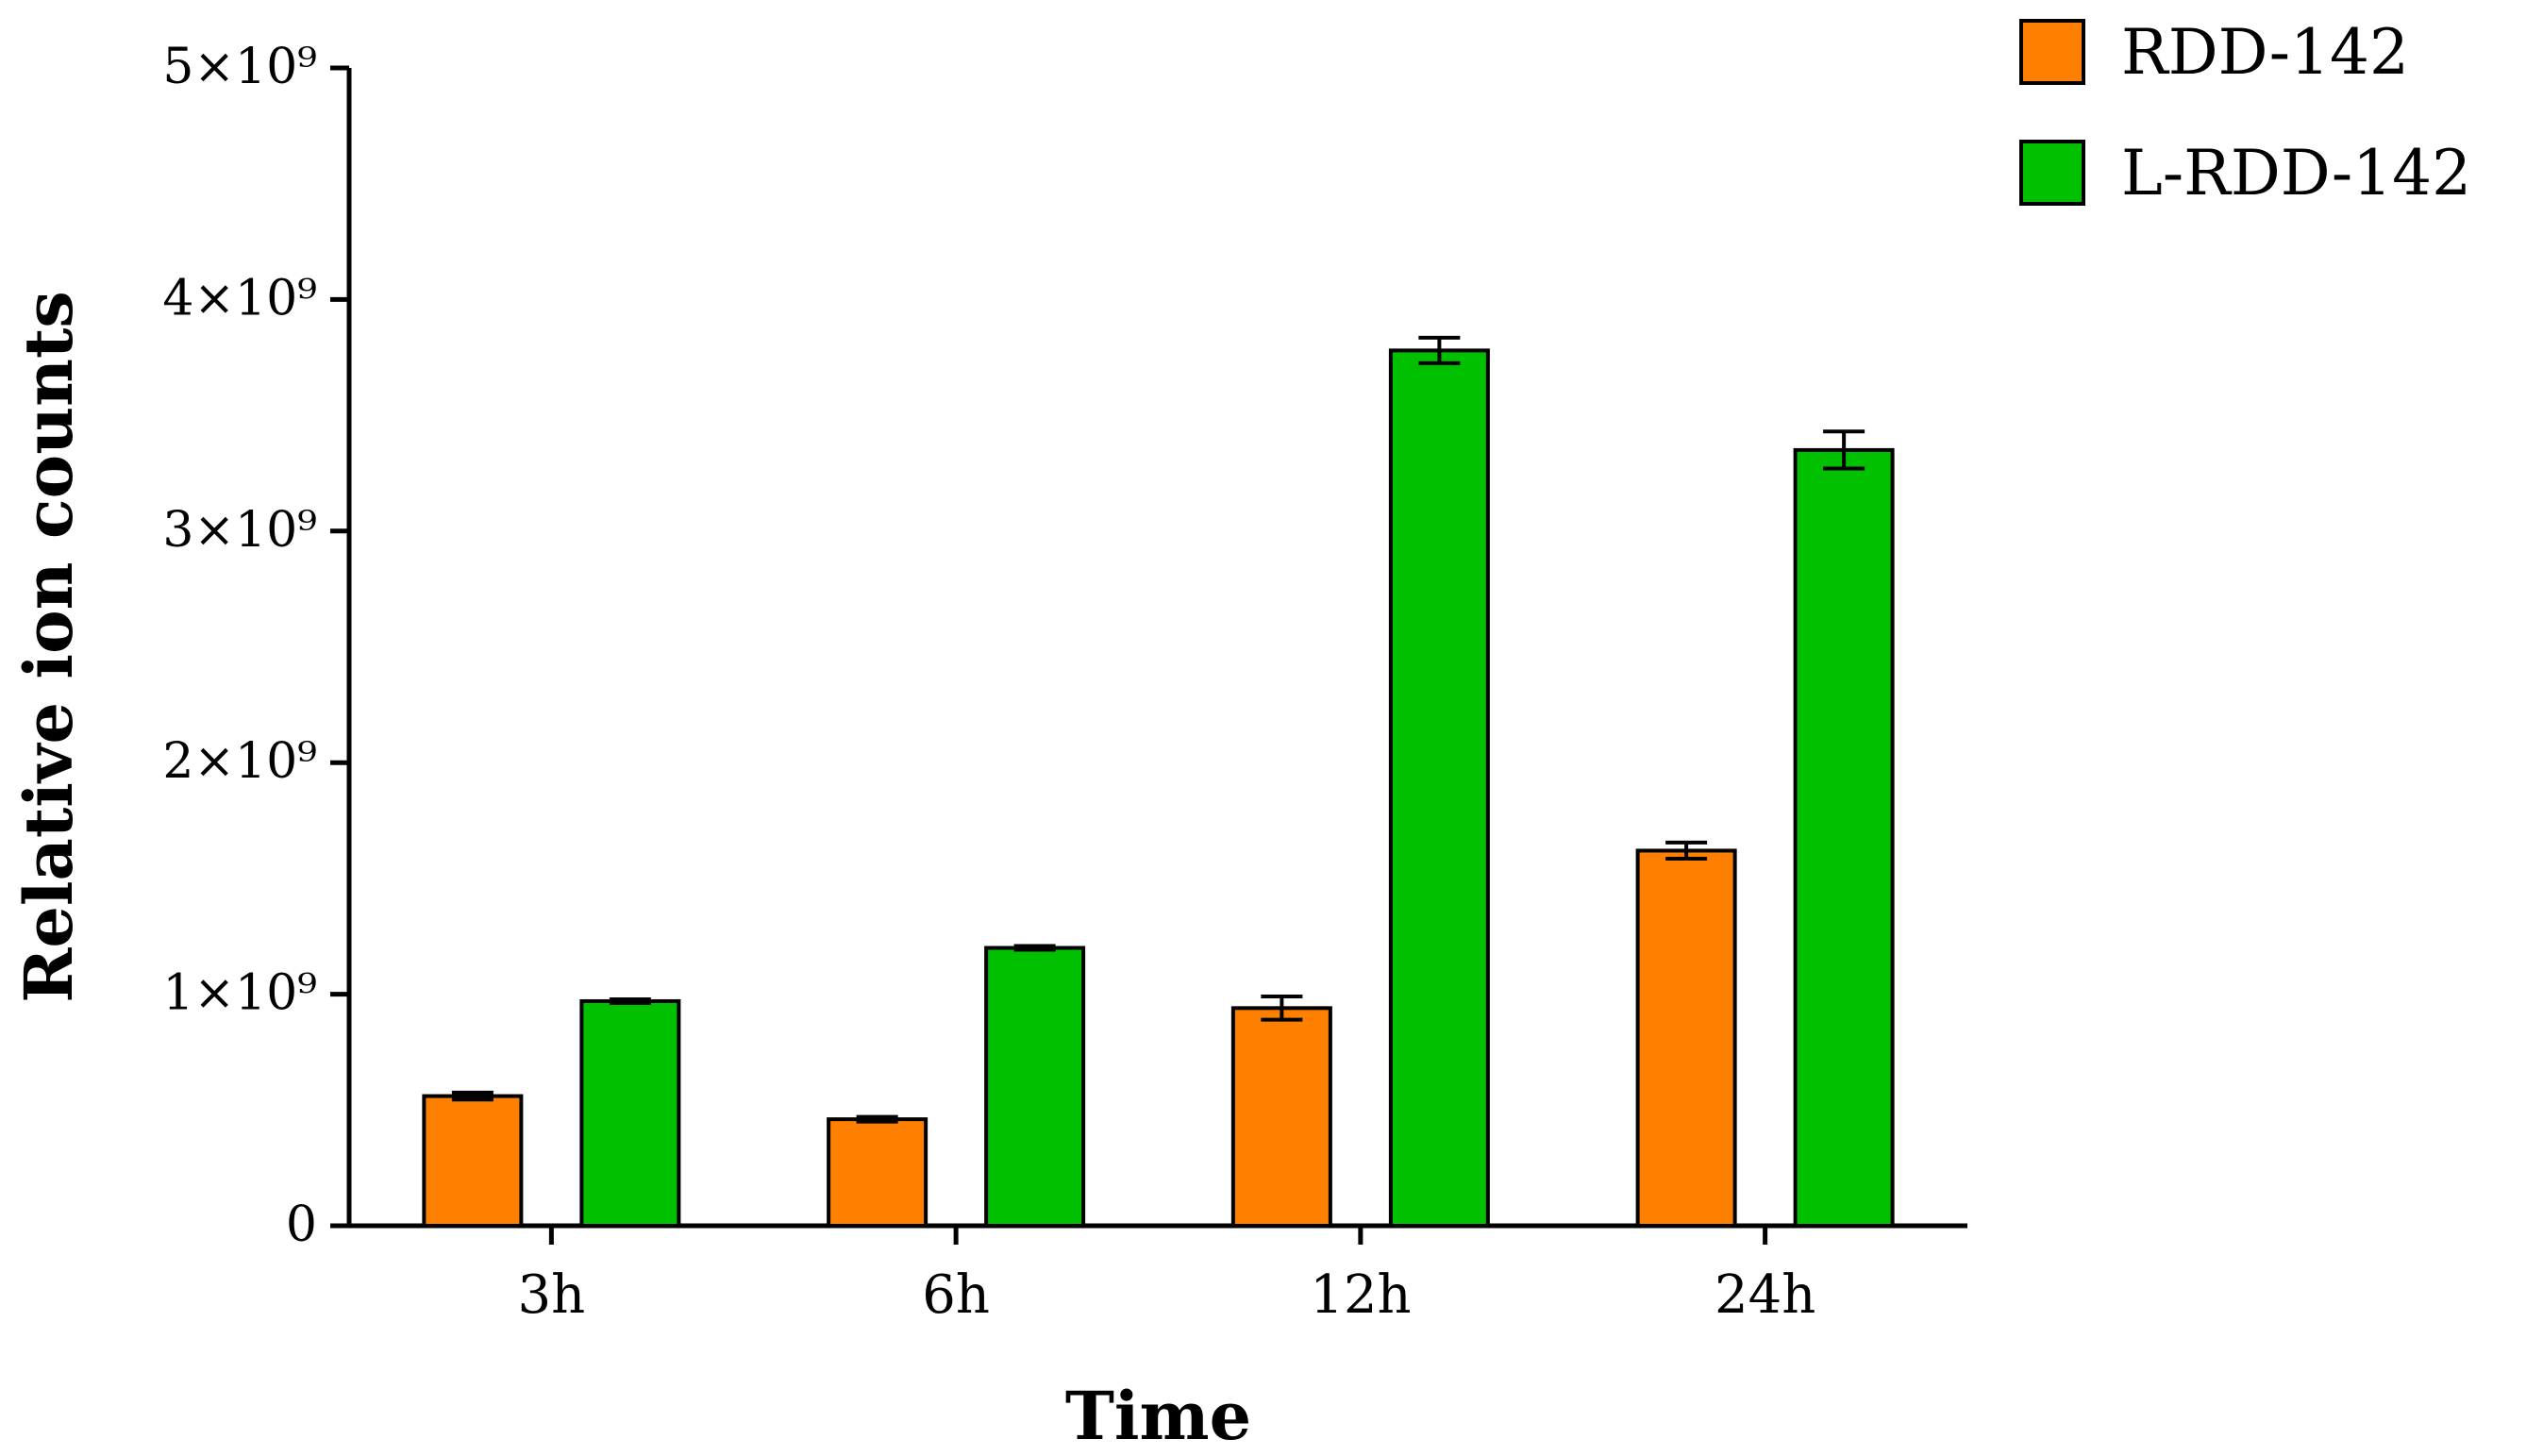 This screenshot has height=1456, width=2526. Describe the element at coordinates (1158, 1416) in the screenshot. I see `x-axis-title: Time` at that location.